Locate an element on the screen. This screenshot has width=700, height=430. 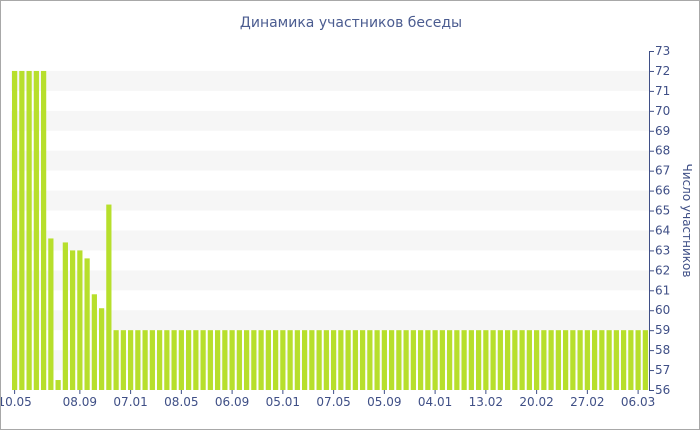
y-tick-label: 68 is located at coordinates (662, 151).